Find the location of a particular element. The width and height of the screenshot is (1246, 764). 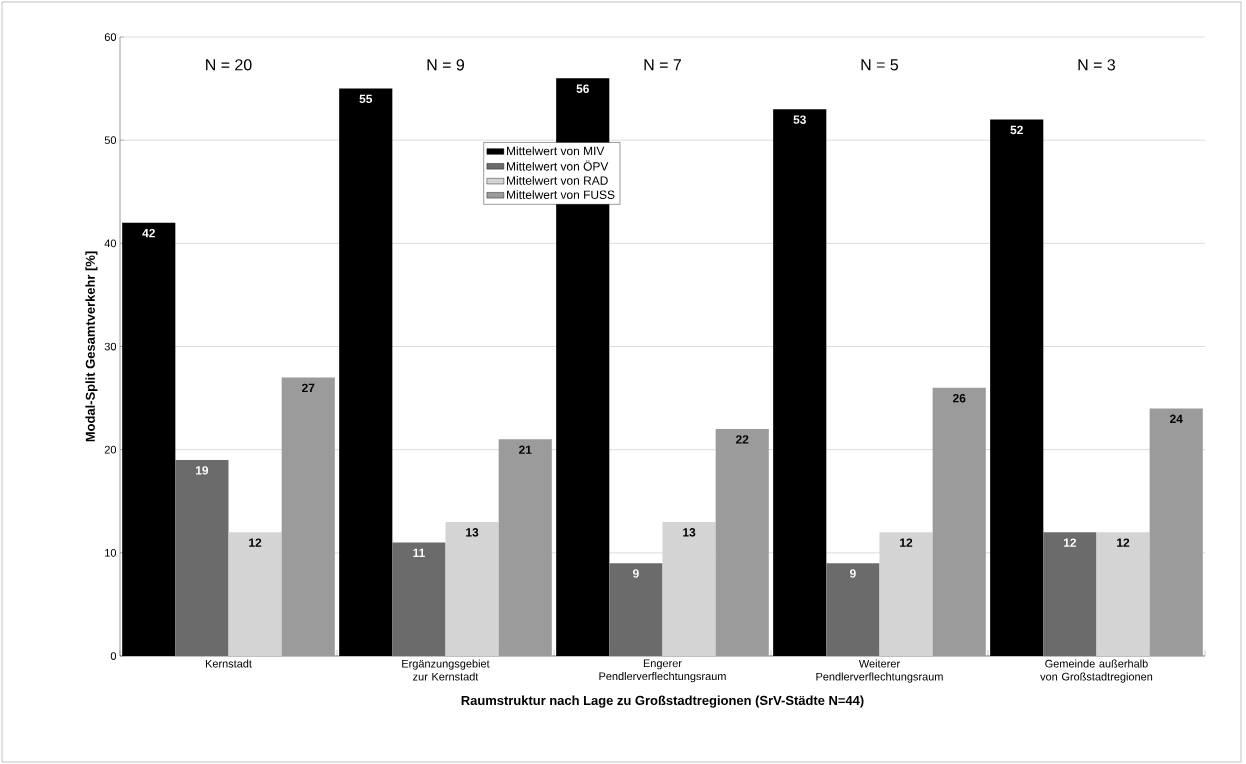

data-label: 55 is located at coordinates (366, 99).